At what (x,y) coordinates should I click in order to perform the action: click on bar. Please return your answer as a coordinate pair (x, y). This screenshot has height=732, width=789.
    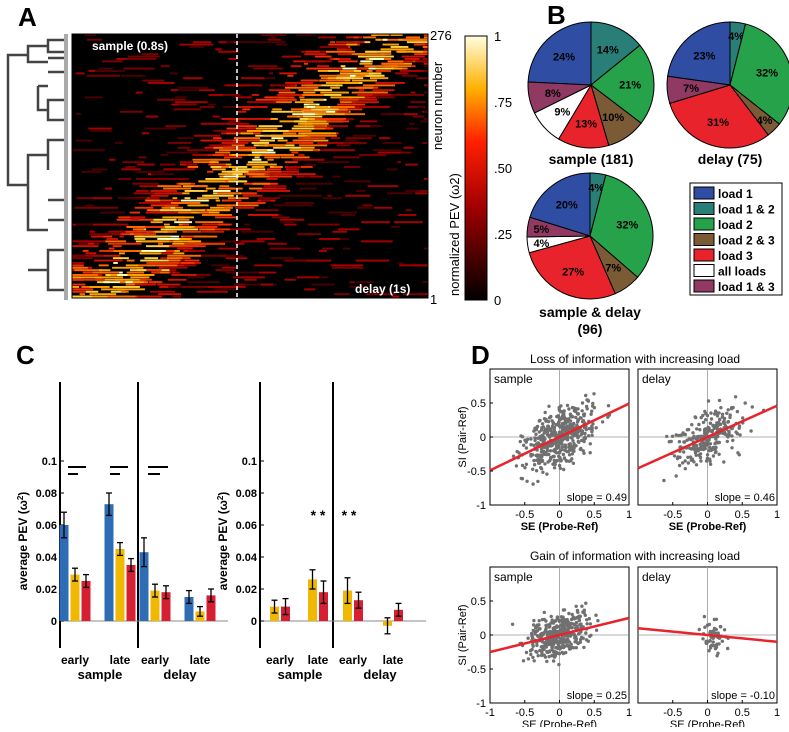
    Looking at the image, I should click on (358, 610).